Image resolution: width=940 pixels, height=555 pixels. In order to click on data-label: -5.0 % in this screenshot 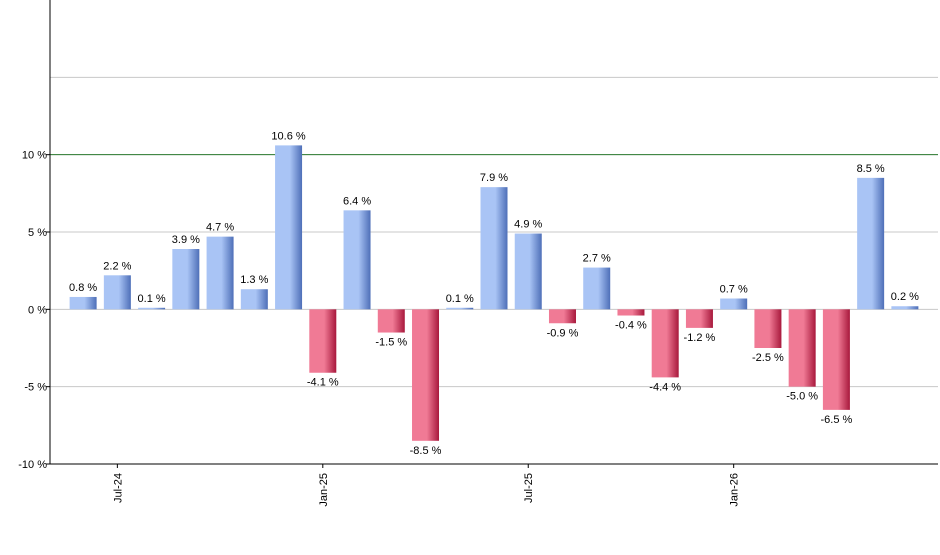, I will do `click(802, 397)`.